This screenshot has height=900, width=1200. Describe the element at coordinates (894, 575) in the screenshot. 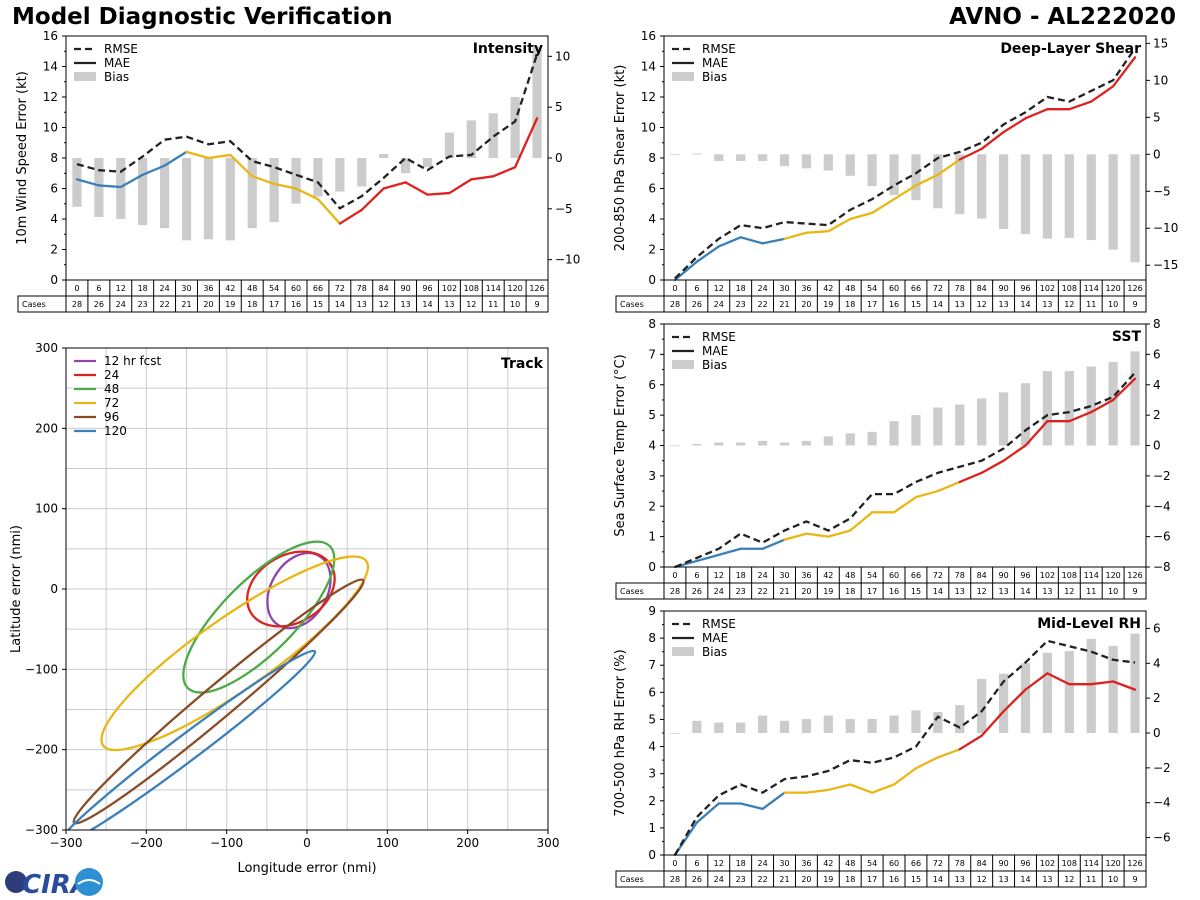

I see `forecast-hour-label: 60` at that location.